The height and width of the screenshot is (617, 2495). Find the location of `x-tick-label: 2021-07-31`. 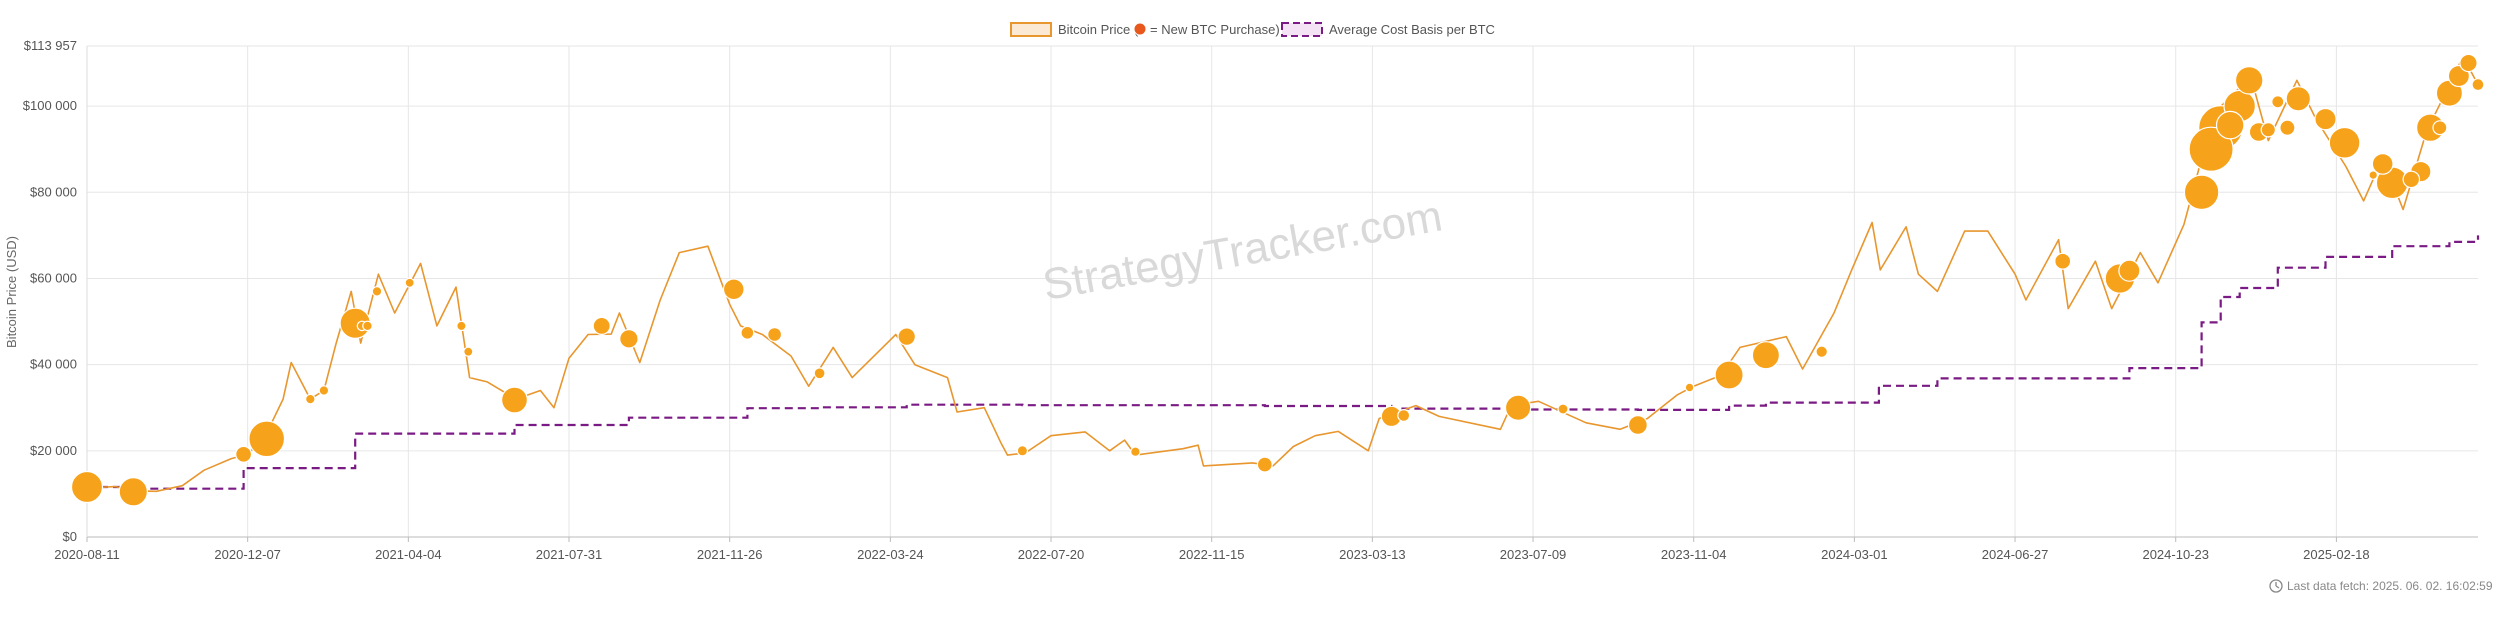

x-tick-label: 2021-07-31 is located at coordinates (569, 554).